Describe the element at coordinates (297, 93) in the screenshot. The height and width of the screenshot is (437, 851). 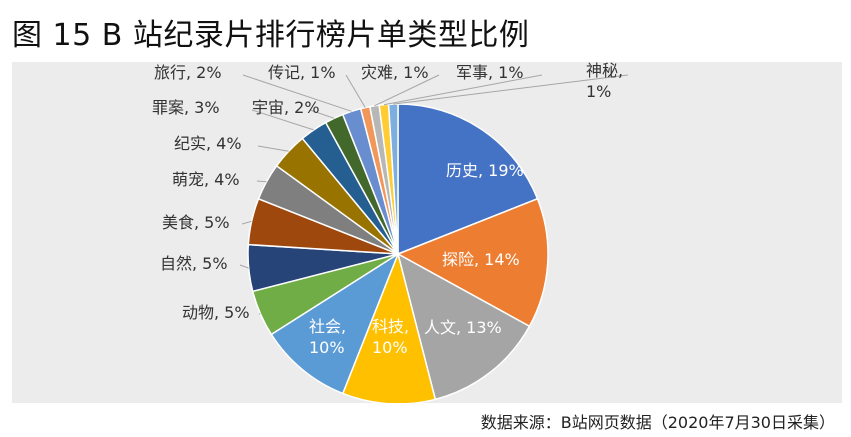
I see `leader-line-旅行` at that location.